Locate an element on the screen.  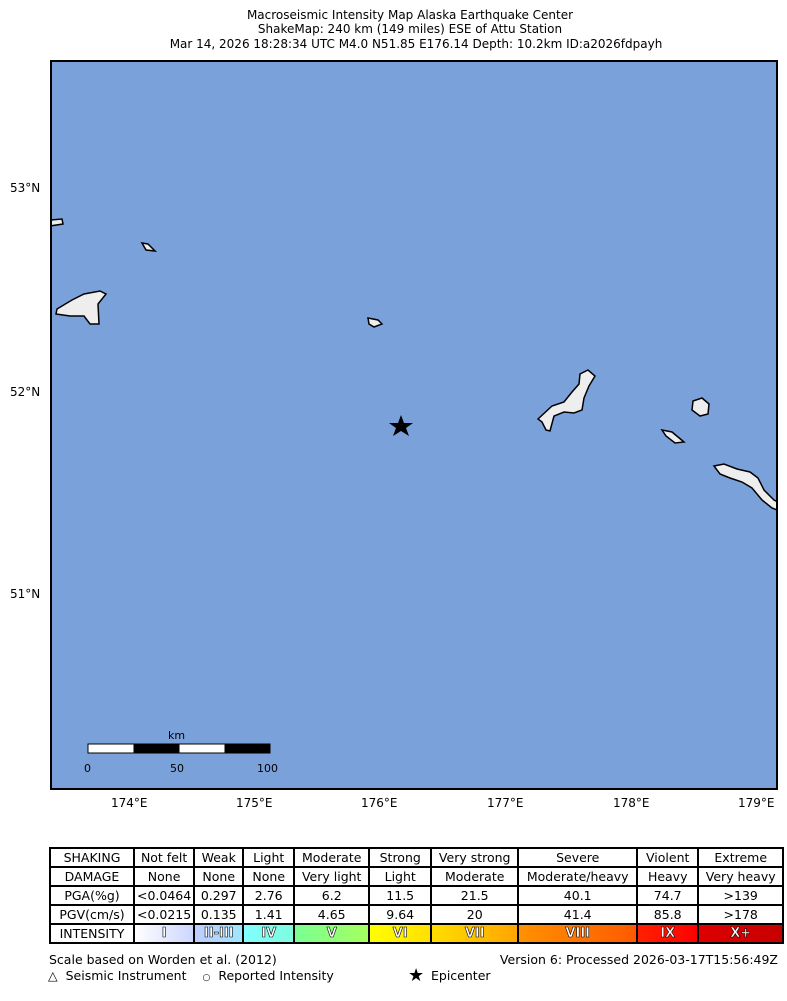
lon-label: 174°E is located at coordinates (129, 803).